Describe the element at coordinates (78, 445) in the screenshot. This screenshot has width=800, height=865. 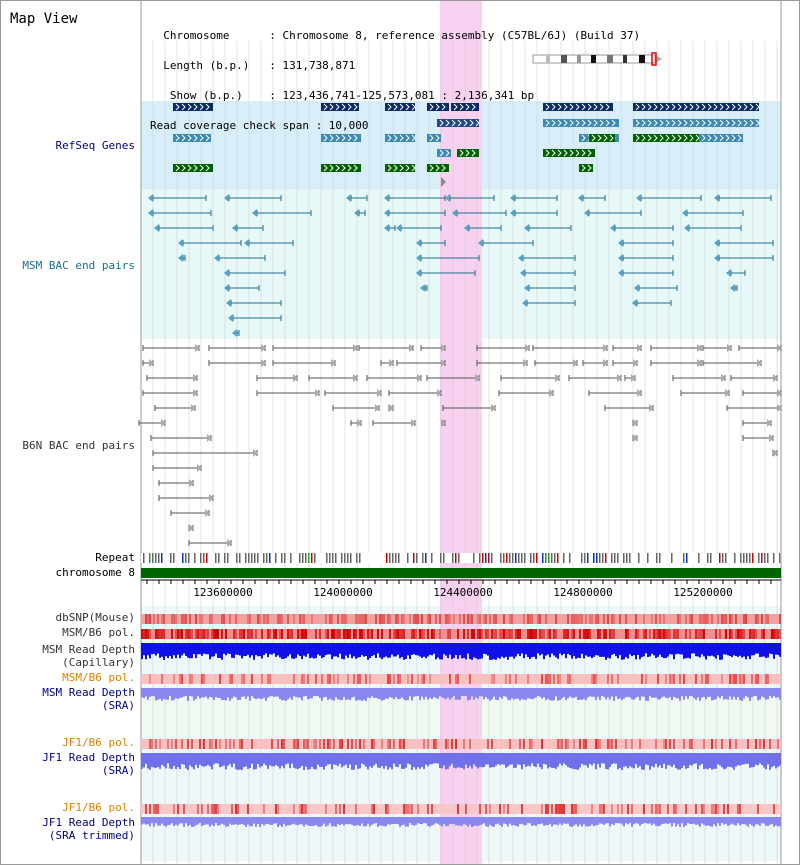
I see `track-label-b6n-bac: B6N BAC end pairs` at that location.